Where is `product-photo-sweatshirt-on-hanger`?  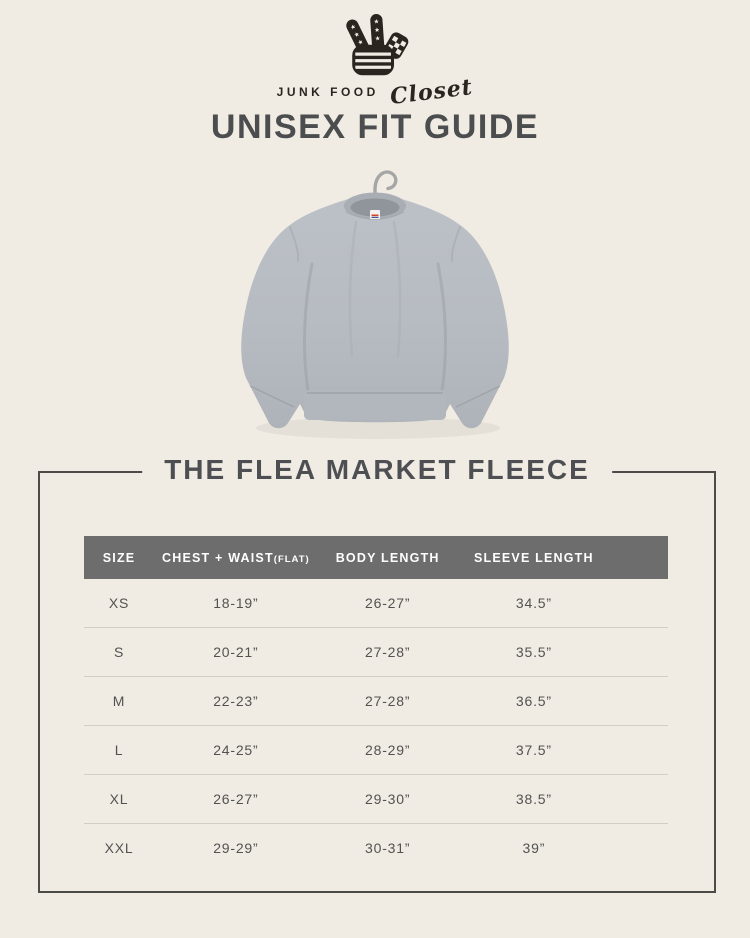 product-photo-sweatshirt-on-hanger is located at coordinates (375, 304).